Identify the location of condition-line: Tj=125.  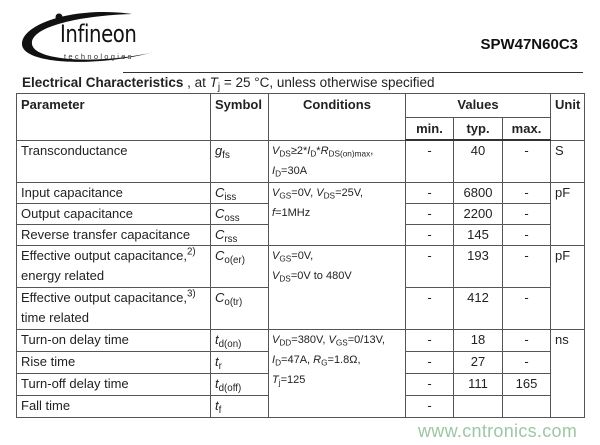
(337, 380).